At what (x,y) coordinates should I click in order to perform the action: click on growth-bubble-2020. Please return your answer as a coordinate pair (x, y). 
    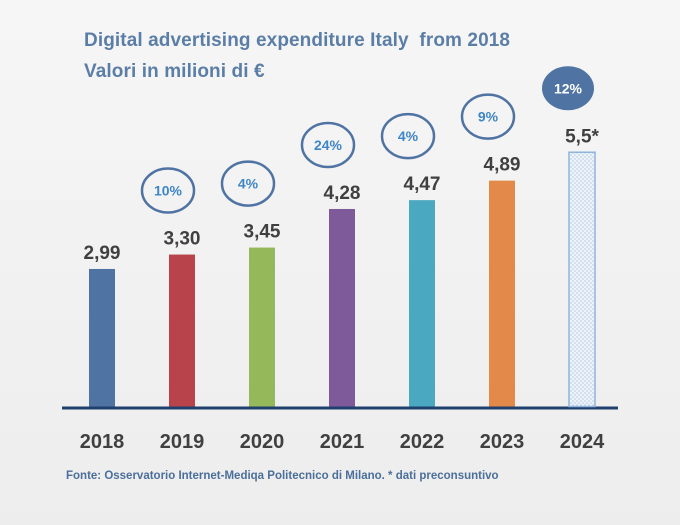
    Looking at the image, I should click on (248, 183).